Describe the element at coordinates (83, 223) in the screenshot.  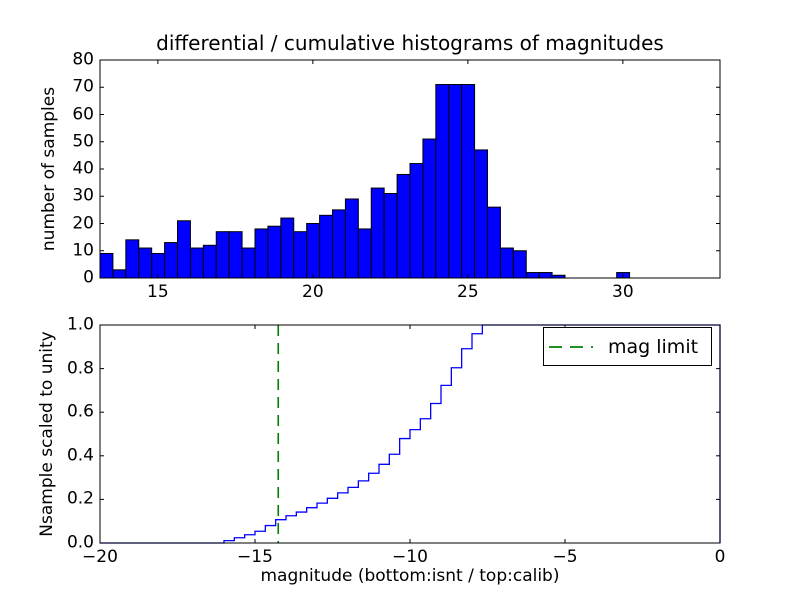
I see `top-y-tick-label: 20` at that location.